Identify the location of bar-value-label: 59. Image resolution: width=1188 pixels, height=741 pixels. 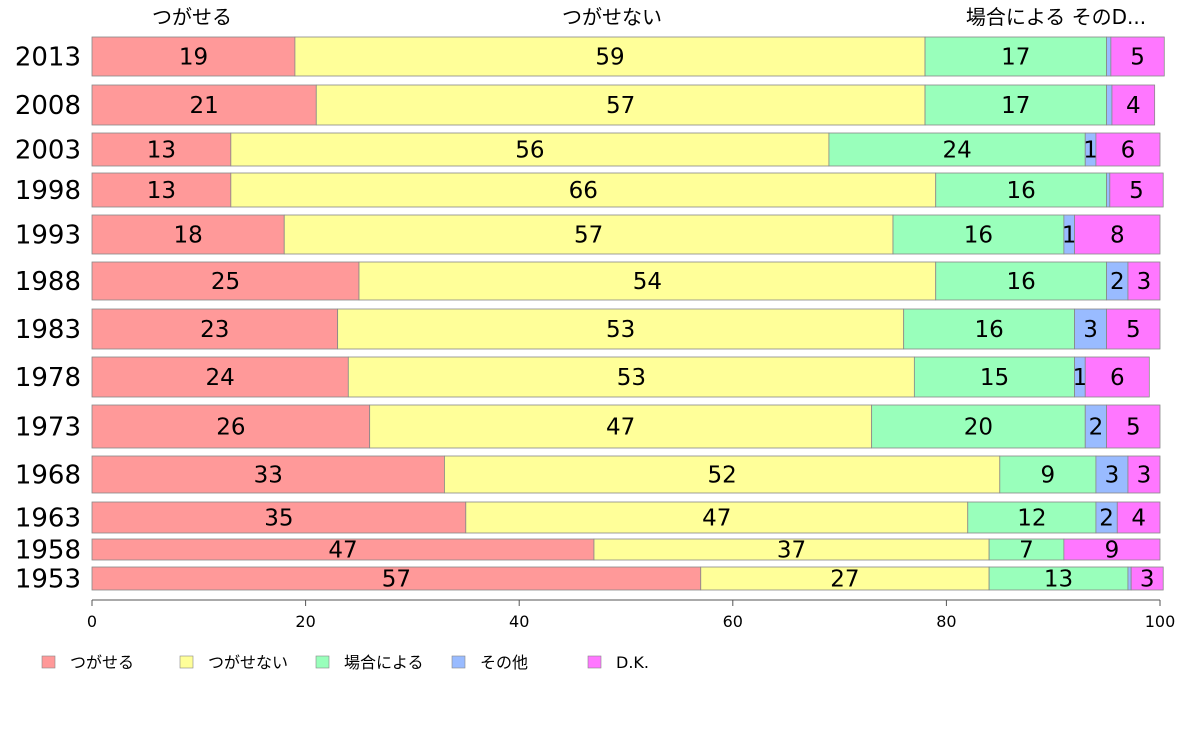
(609, 58).